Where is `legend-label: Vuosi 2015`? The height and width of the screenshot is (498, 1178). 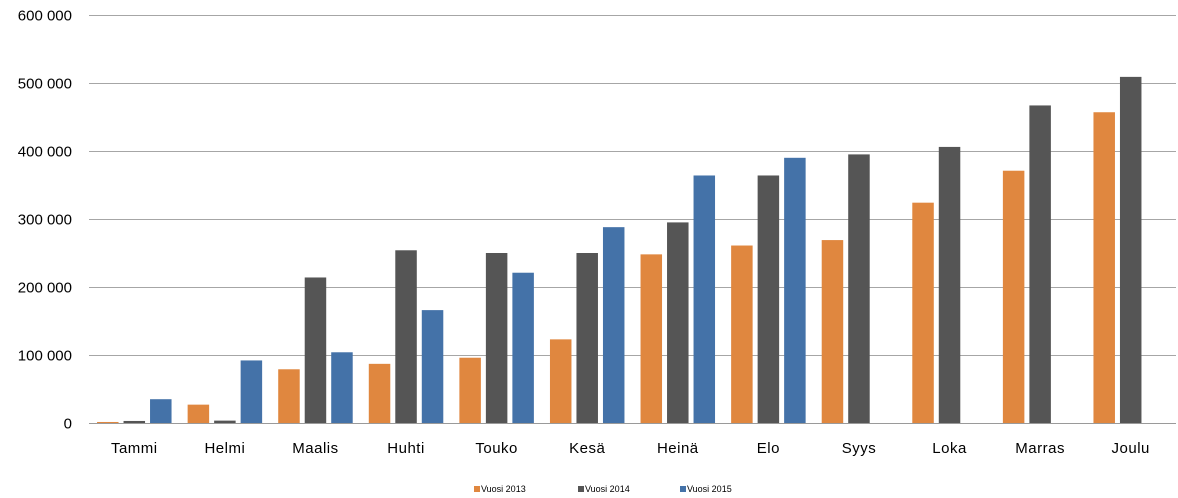 legend-label: Vuosi 2015 is located at coordinates (709, 489).